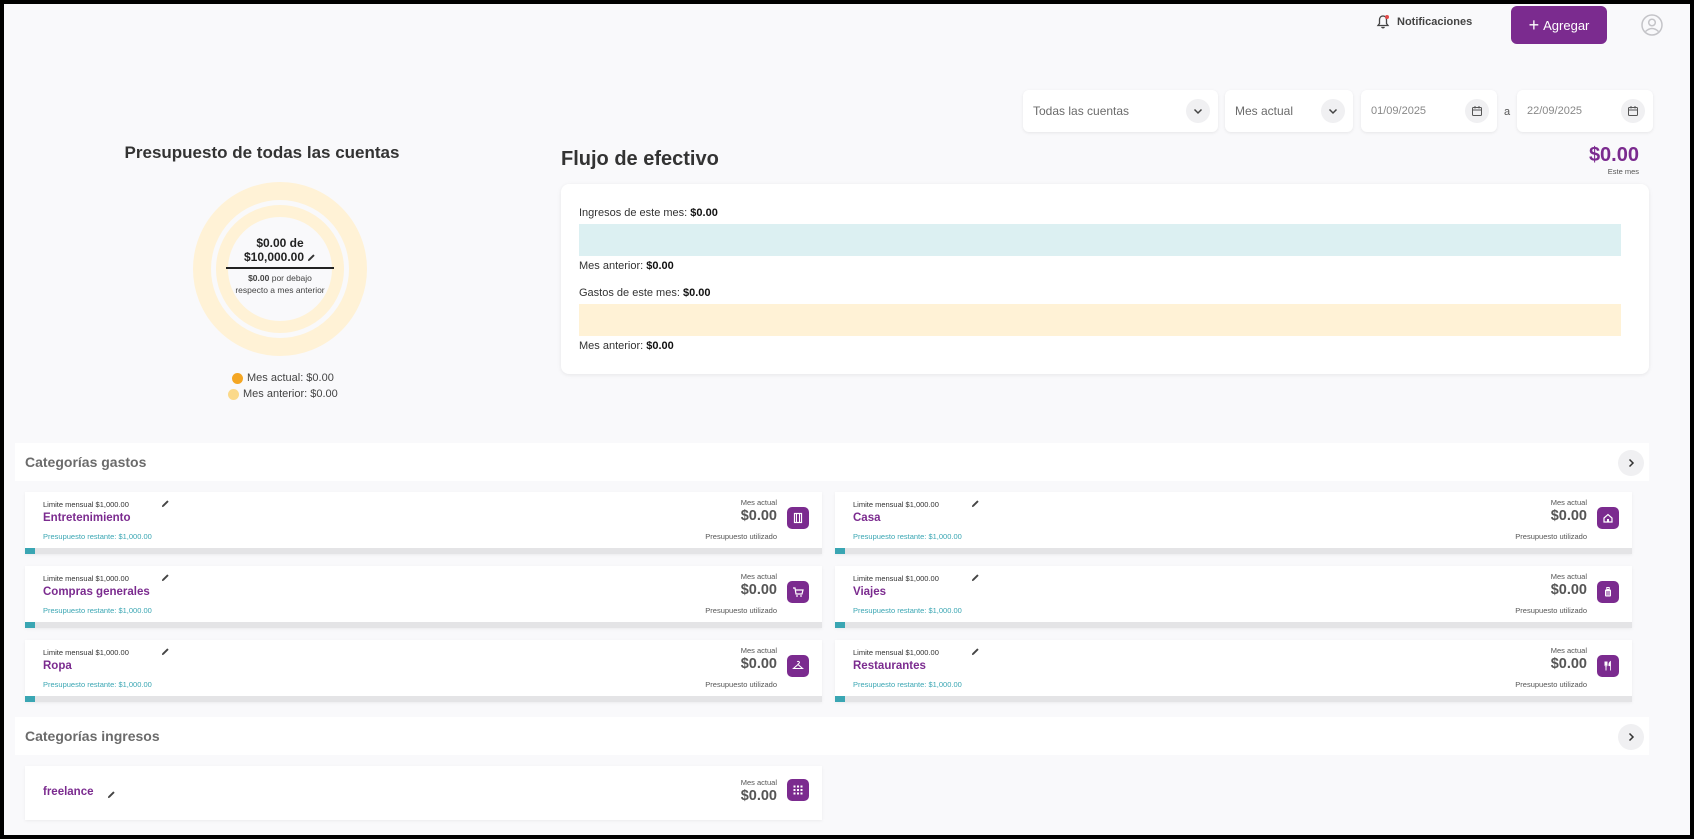 The width and height of the screenshot is (1694, 839). What do you see at coordinates (798, 666) in the screenshot?
I see `hanger-icon` at bounding box center [798, 666].